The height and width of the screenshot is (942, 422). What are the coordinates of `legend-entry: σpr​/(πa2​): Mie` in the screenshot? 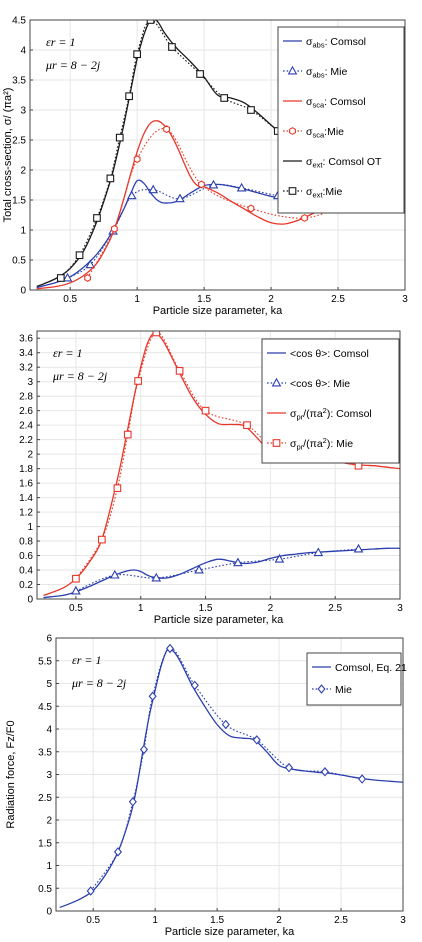 It's located at (310, 444).